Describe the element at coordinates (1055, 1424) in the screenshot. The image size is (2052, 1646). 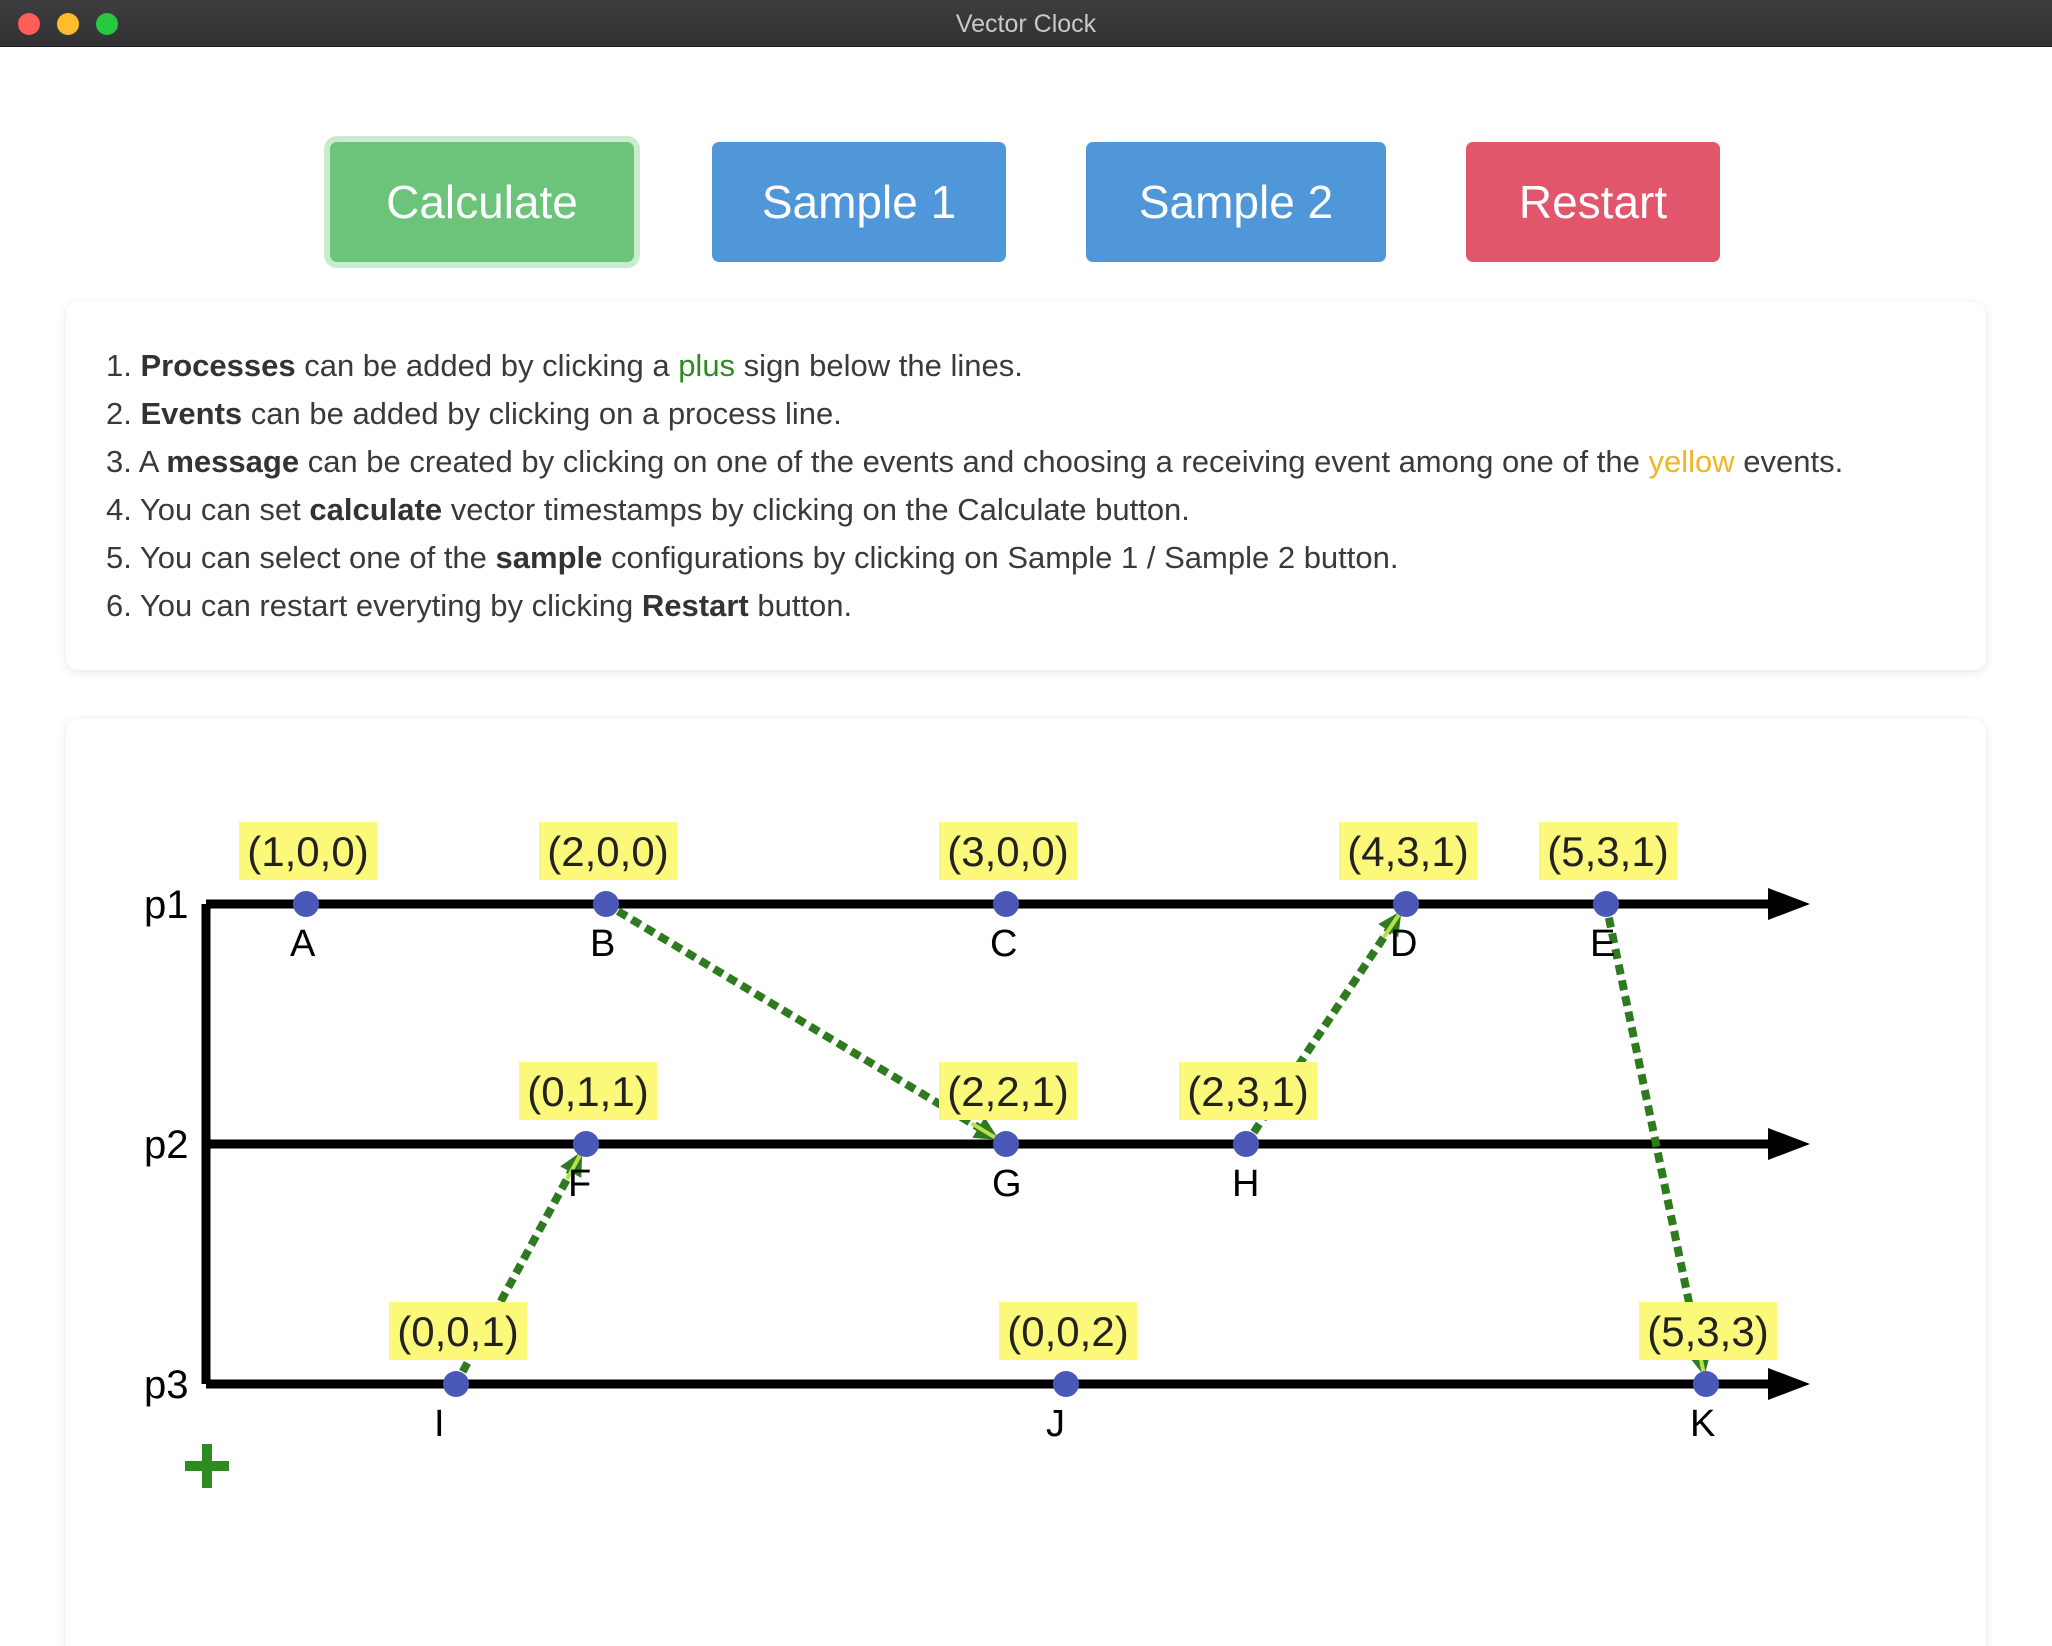
I see `event-label: J` at that location.